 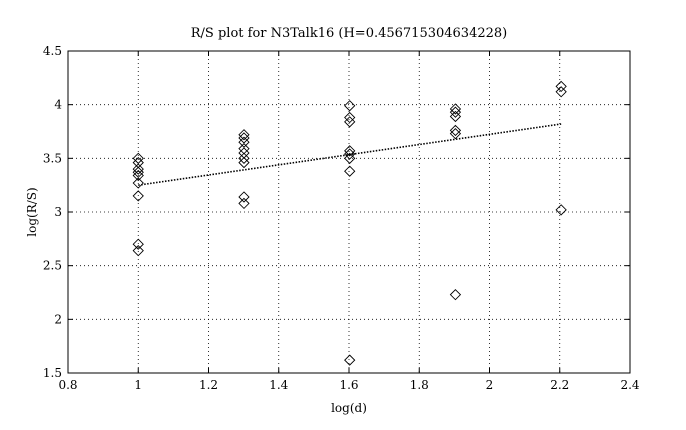 I want to click on x-tick-label: 1.8, so click(x=419, y=385).